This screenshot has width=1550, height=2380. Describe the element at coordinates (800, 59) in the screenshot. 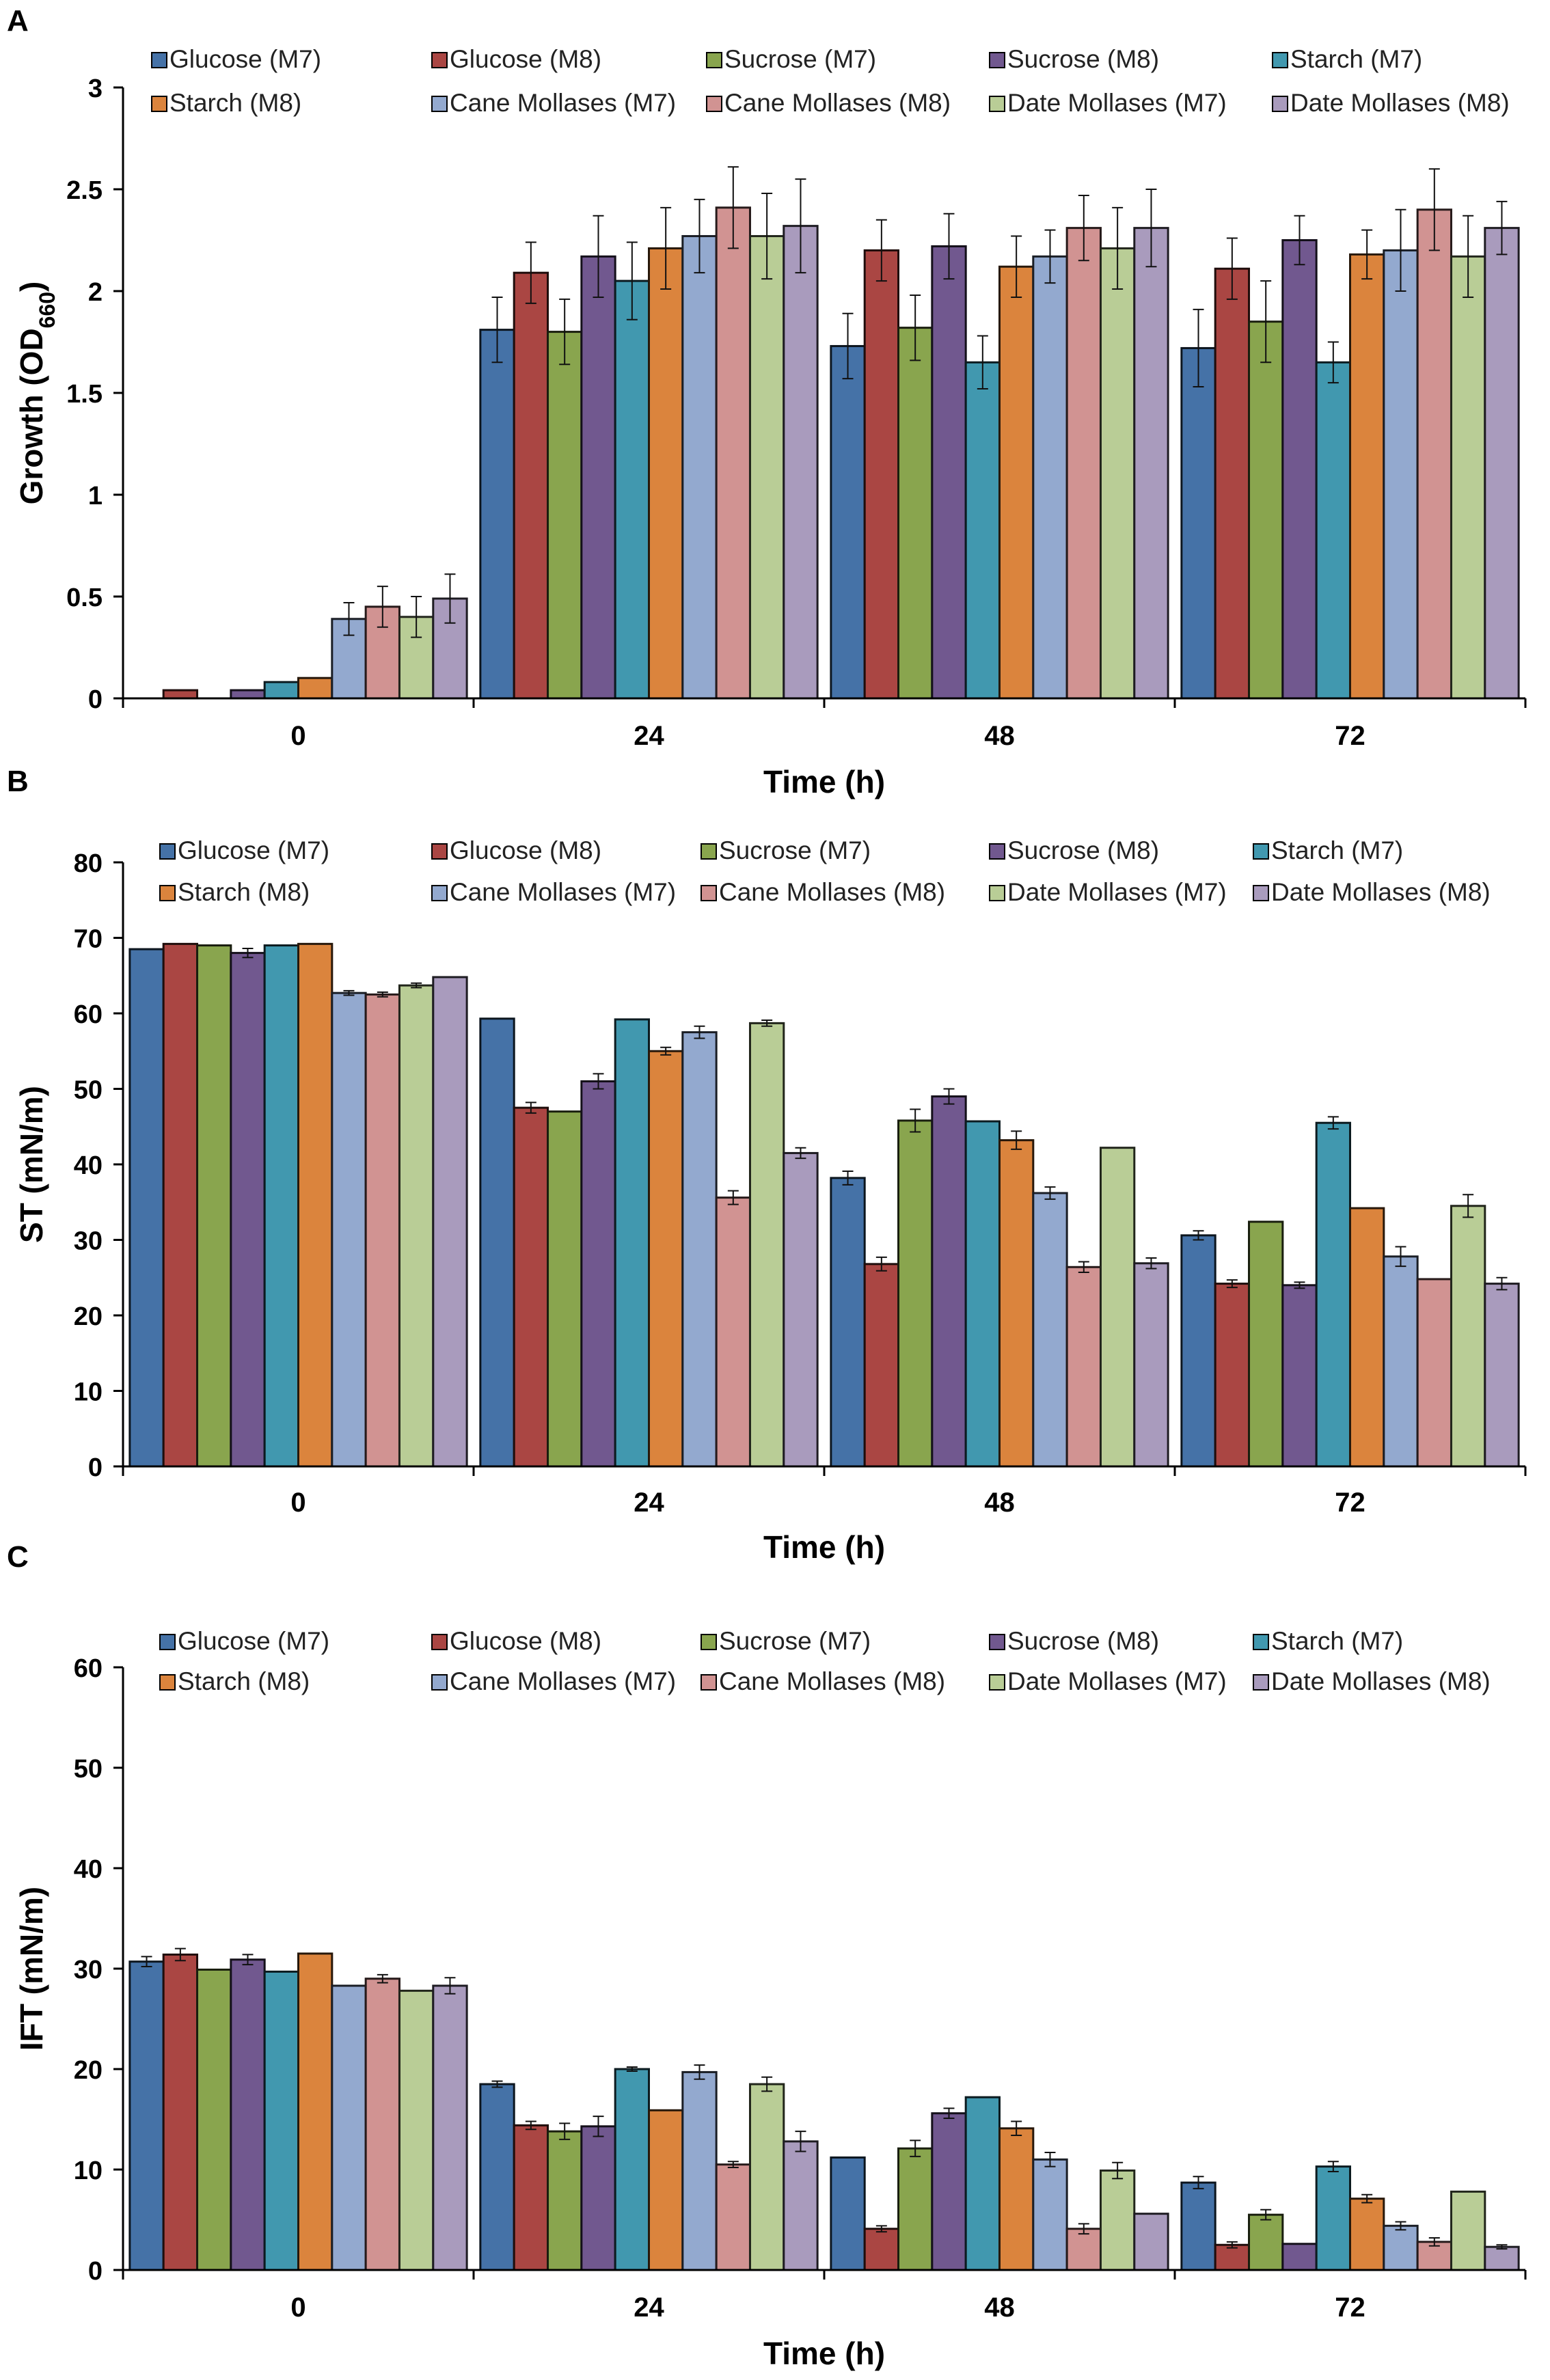

I see `legend-label: Sucrose (M7)` at that location.